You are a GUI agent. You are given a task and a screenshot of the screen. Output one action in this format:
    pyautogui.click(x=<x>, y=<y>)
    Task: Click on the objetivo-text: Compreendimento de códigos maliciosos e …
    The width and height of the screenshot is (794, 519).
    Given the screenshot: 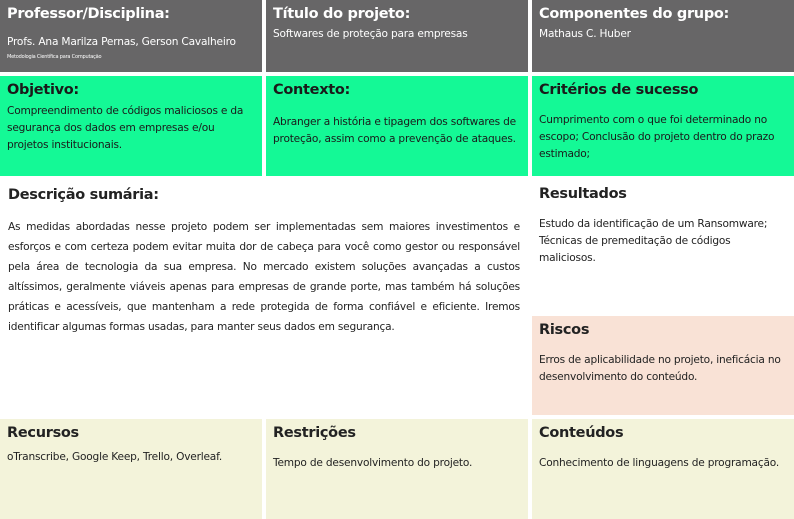 What is the action you would take?
    pyautogui.click(x=125, y=128)
    